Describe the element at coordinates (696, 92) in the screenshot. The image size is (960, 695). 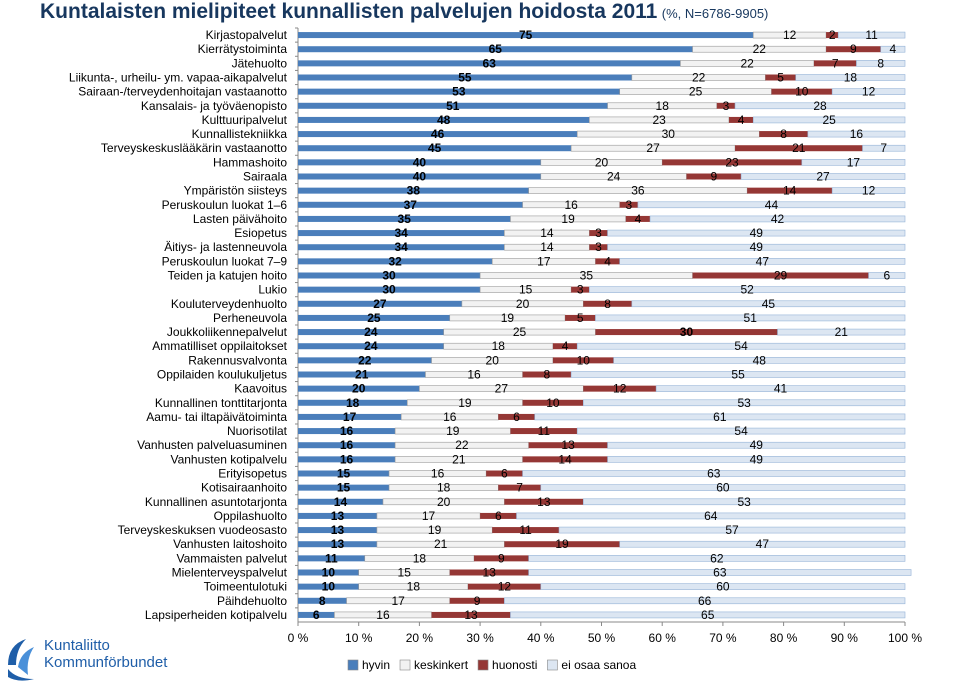
I see `data-label-keskinkert: 25` at that location.